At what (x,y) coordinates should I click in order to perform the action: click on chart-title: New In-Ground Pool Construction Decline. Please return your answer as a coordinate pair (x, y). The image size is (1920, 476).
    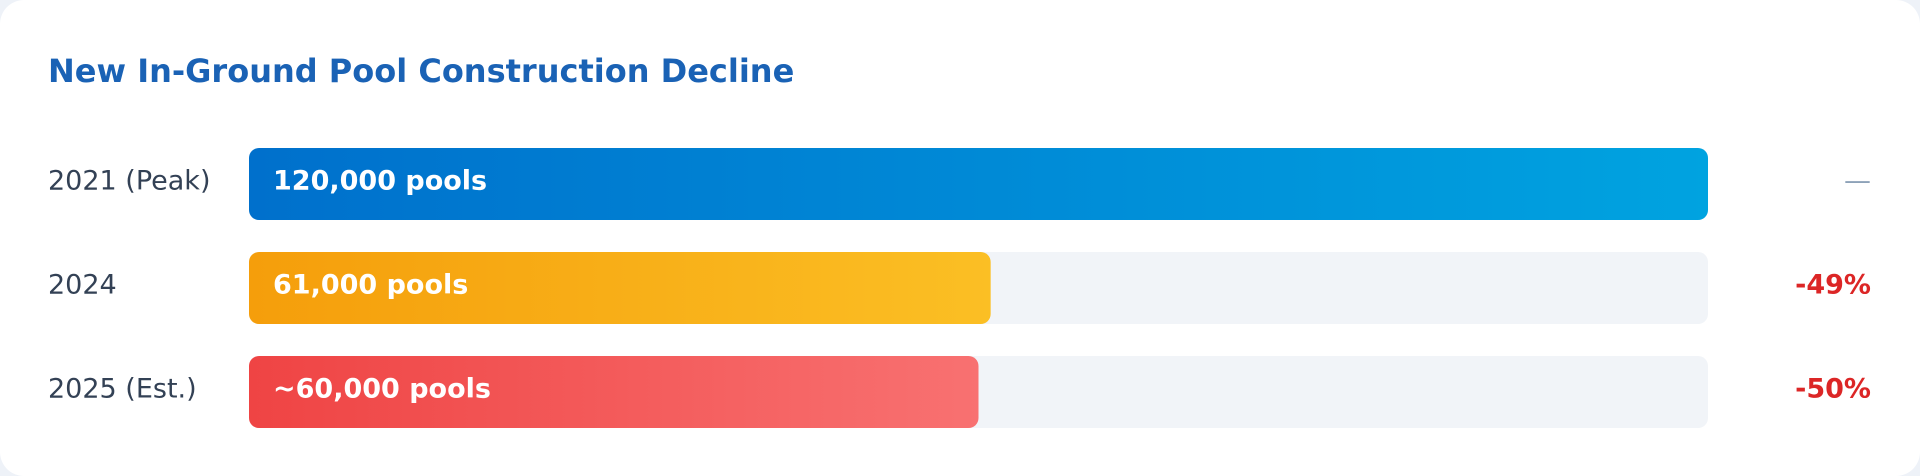
    Looking at the image, I should click on (421, 71).